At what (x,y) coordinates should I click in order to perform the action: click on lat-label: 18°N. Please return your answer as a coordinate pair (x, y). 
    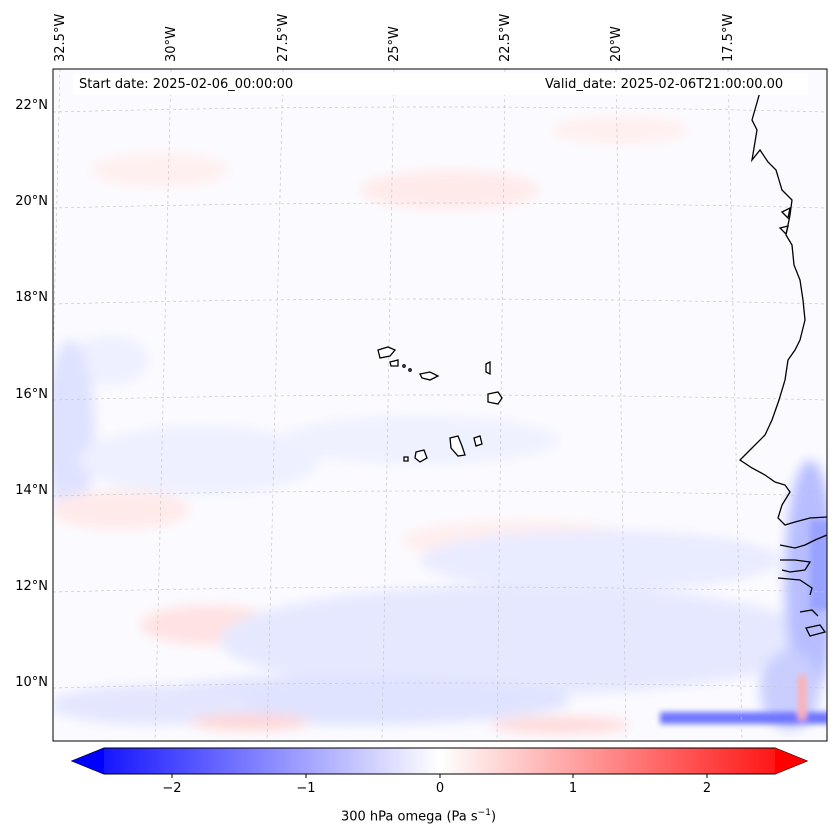
    Looking at the image, I should click on (31, 297).